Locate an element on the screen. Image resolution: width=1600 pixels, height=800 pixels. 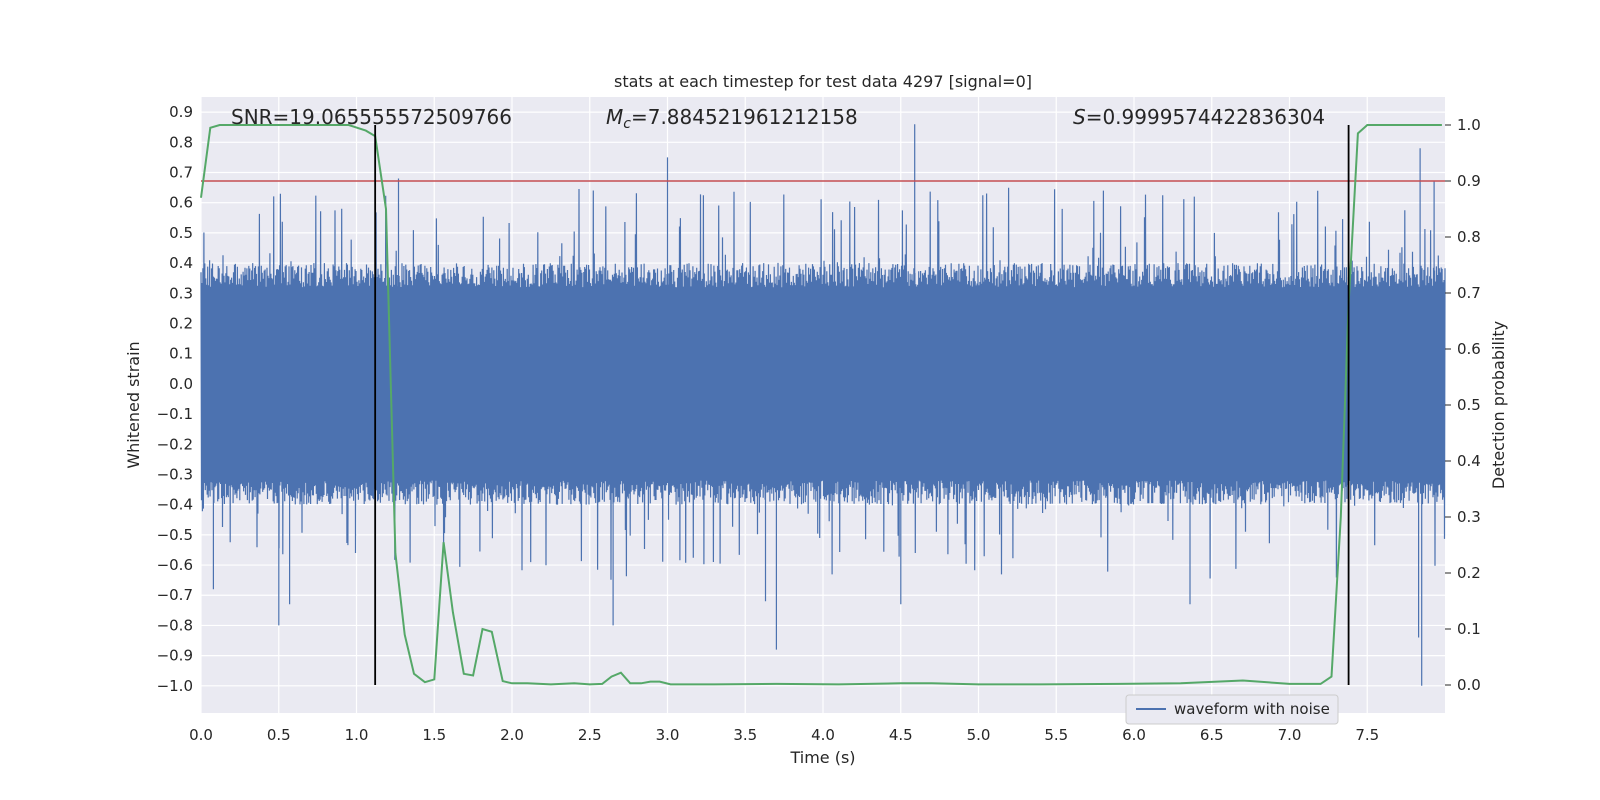
y-left-tick-label: −0.8 is located at coordinates (175, 625).